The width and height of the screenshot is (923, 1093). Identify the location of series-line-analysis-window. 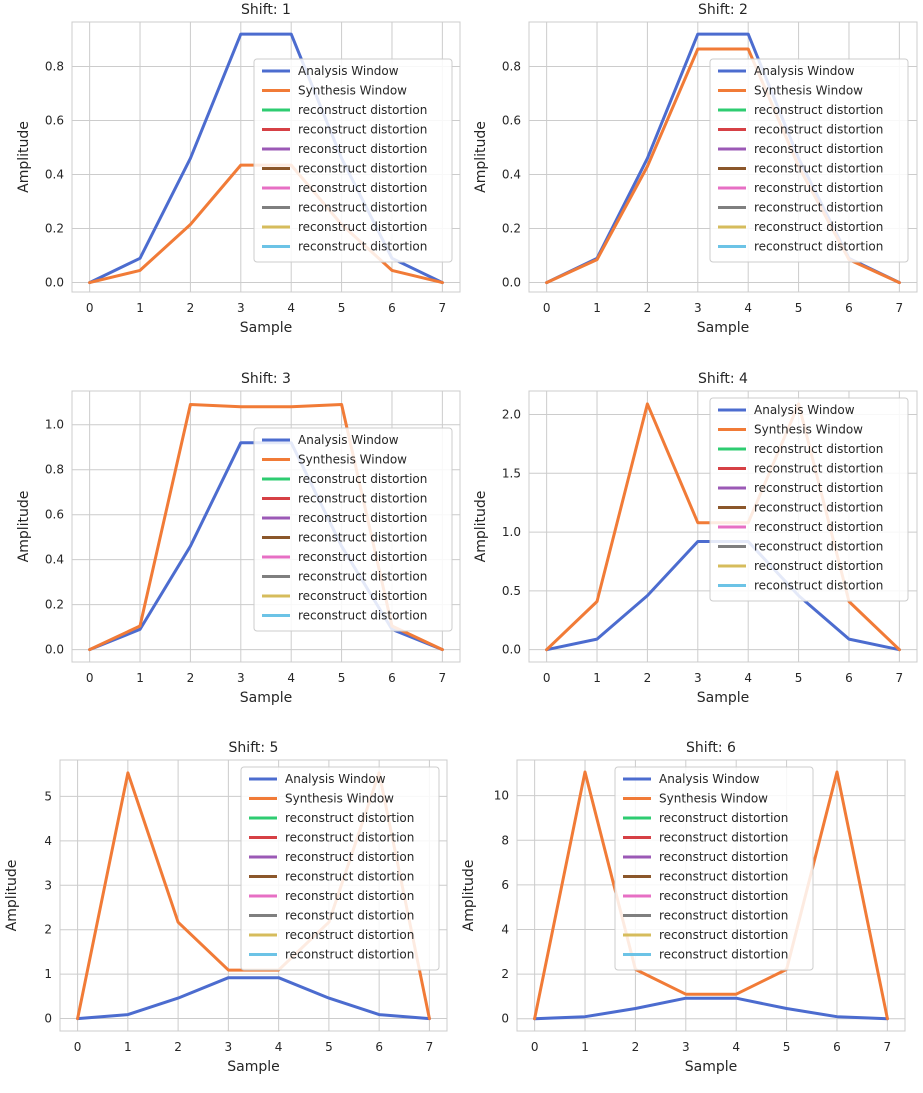
(711, 1008).